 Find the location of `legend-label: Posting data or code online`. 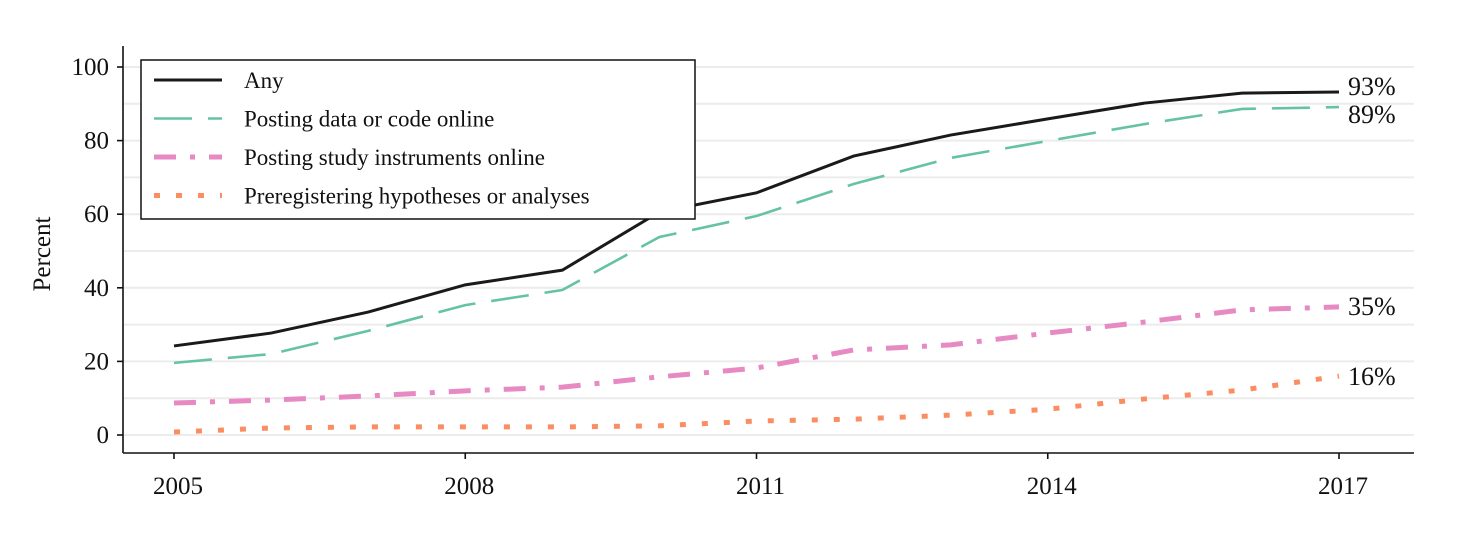

legend-label: Posting data or code online is located at coordinates (369, 119).